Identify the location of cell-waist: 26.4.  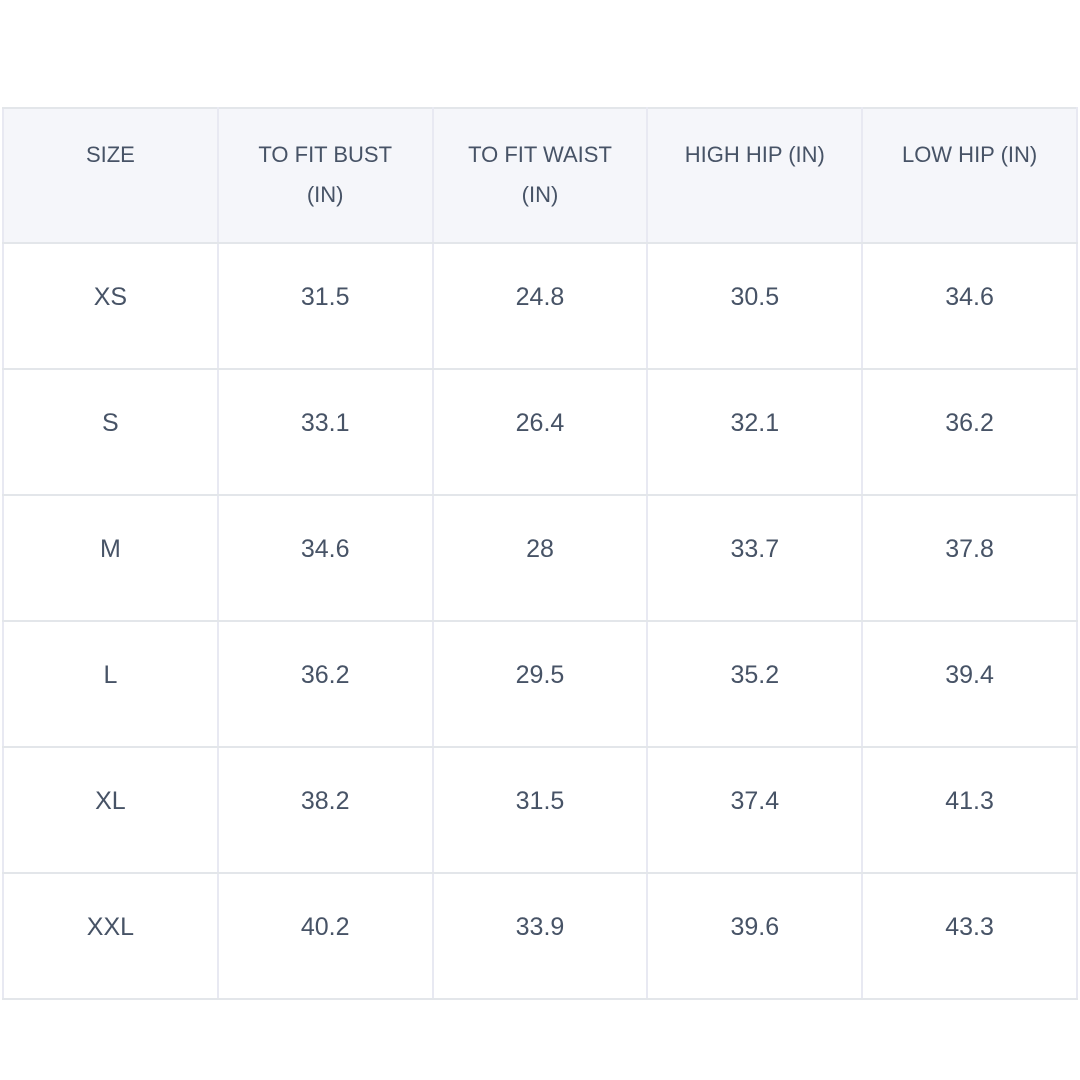
(540, 432).